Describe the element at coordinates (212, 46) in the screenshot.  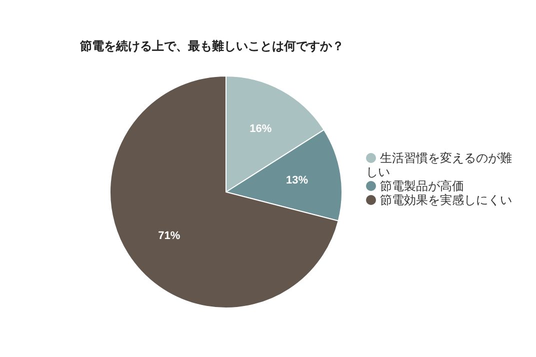
I see `chart-title: 節電を続ける上で、最も難しいことは何ですか？` at that location.